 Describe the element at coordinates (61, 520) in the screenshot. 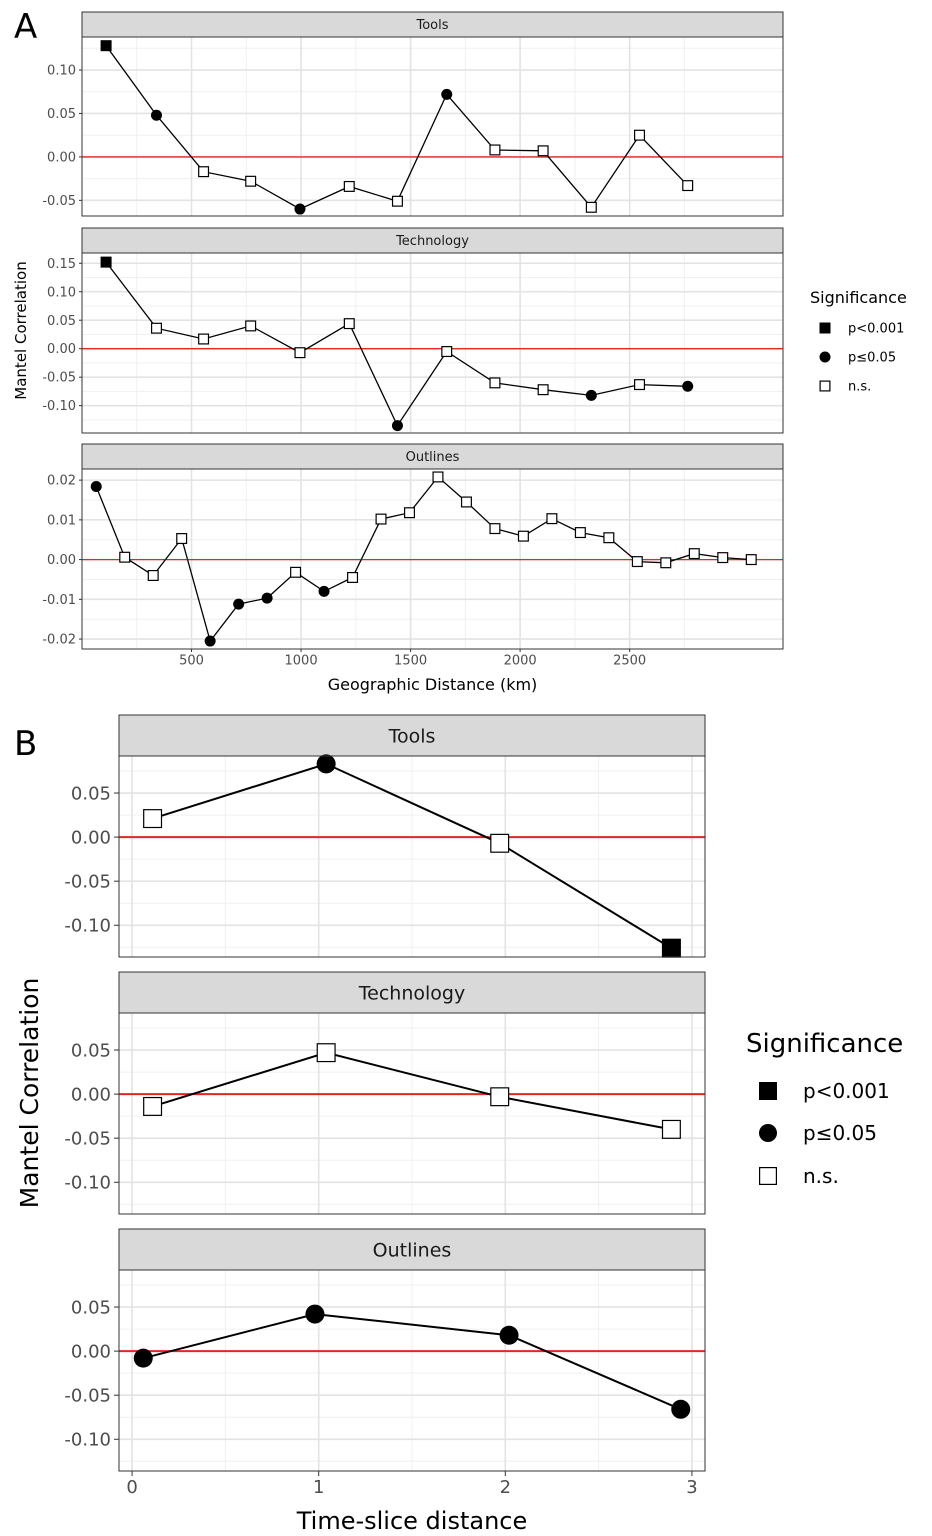

I see `y-tick-label: 0.01` at that location.